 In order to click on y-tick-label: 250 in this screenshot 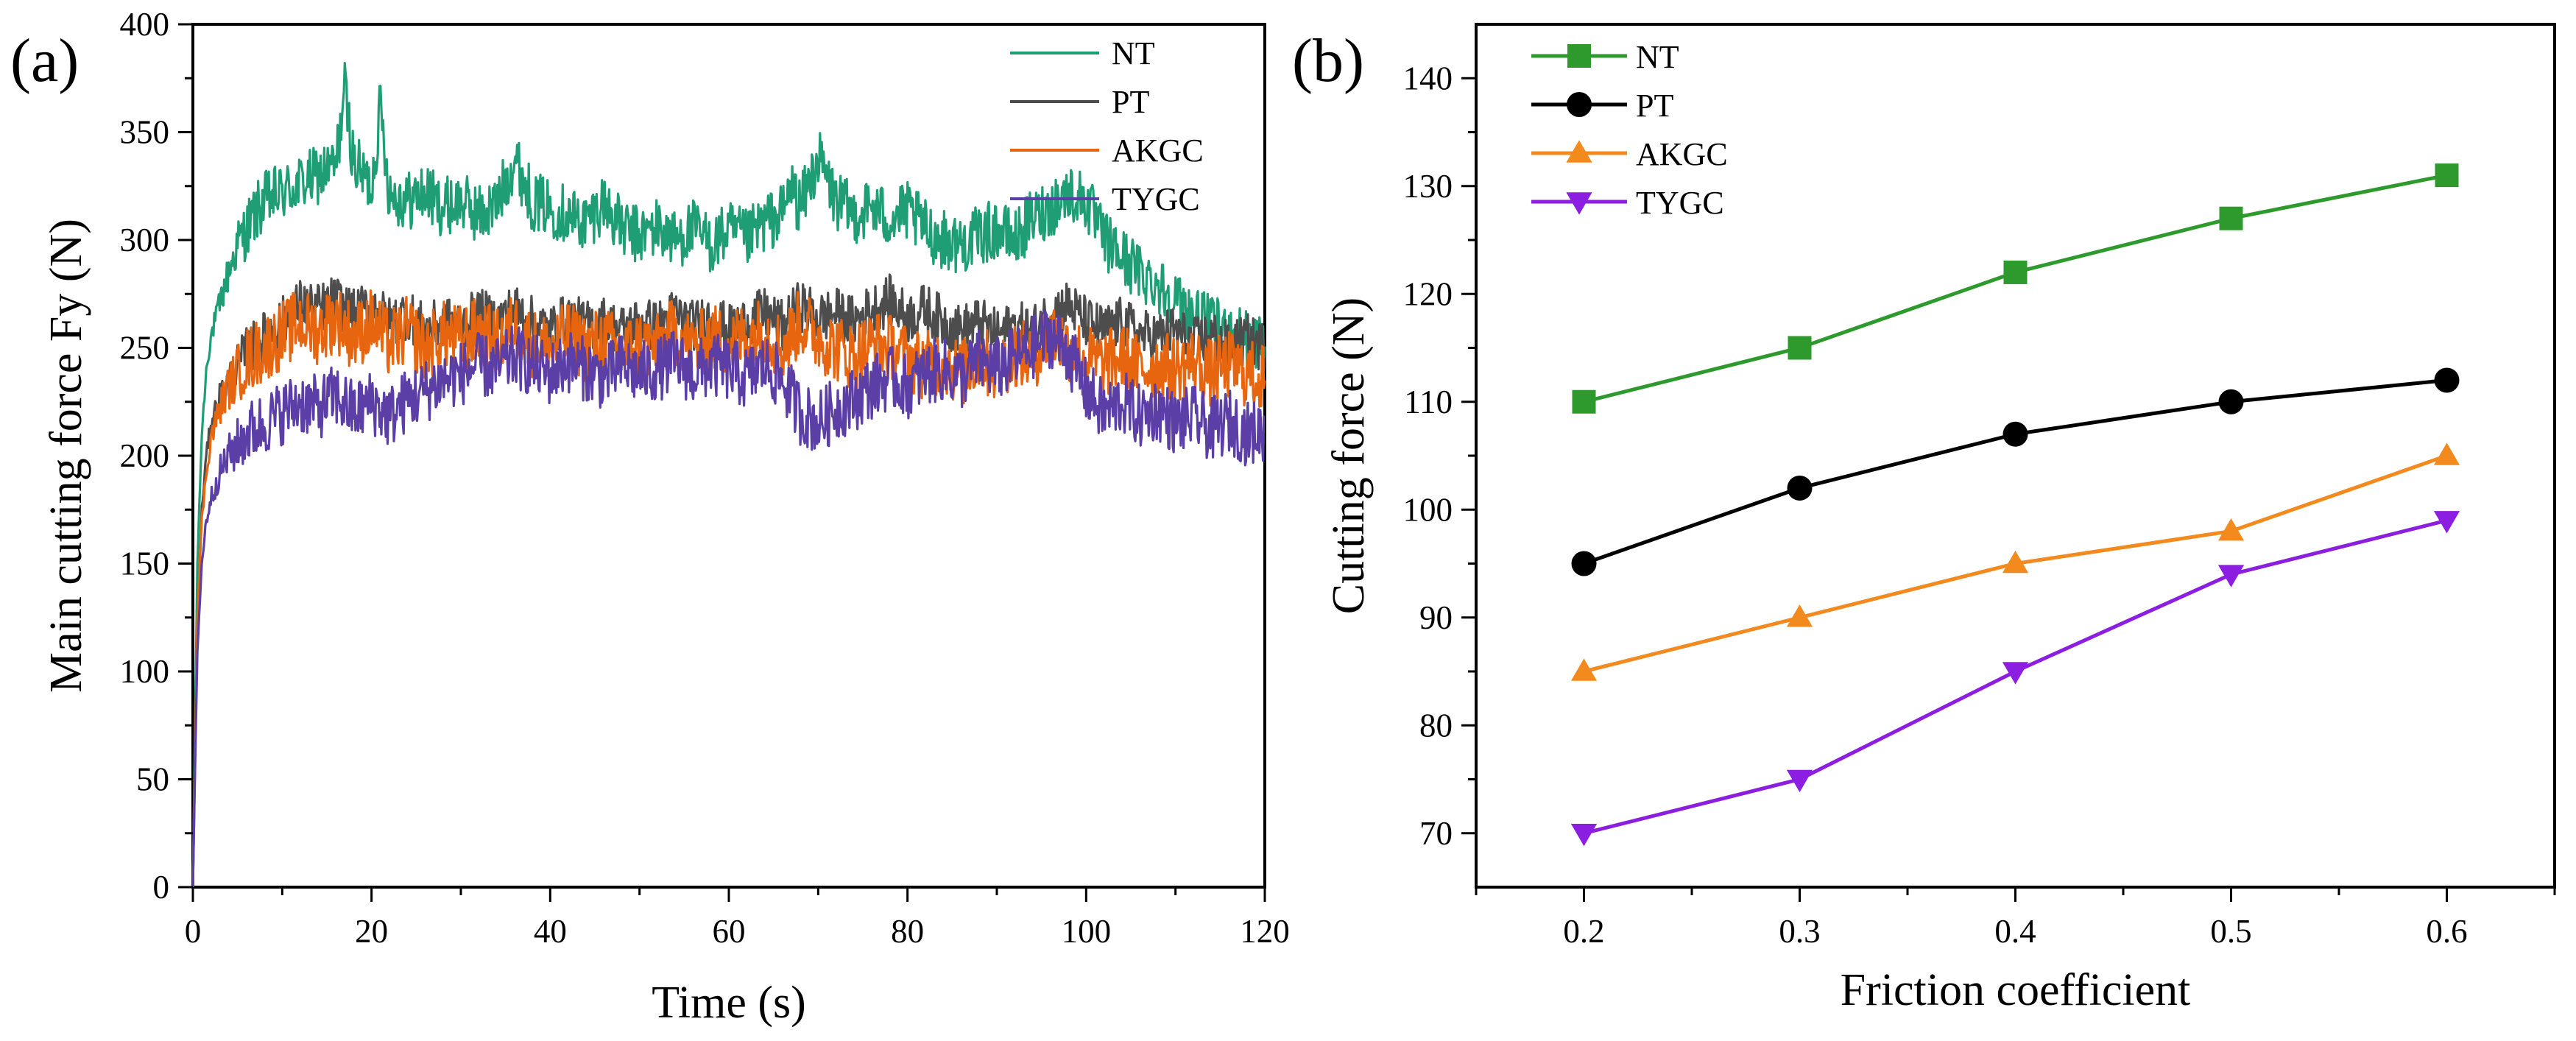, I will do `click(145, 349)`.